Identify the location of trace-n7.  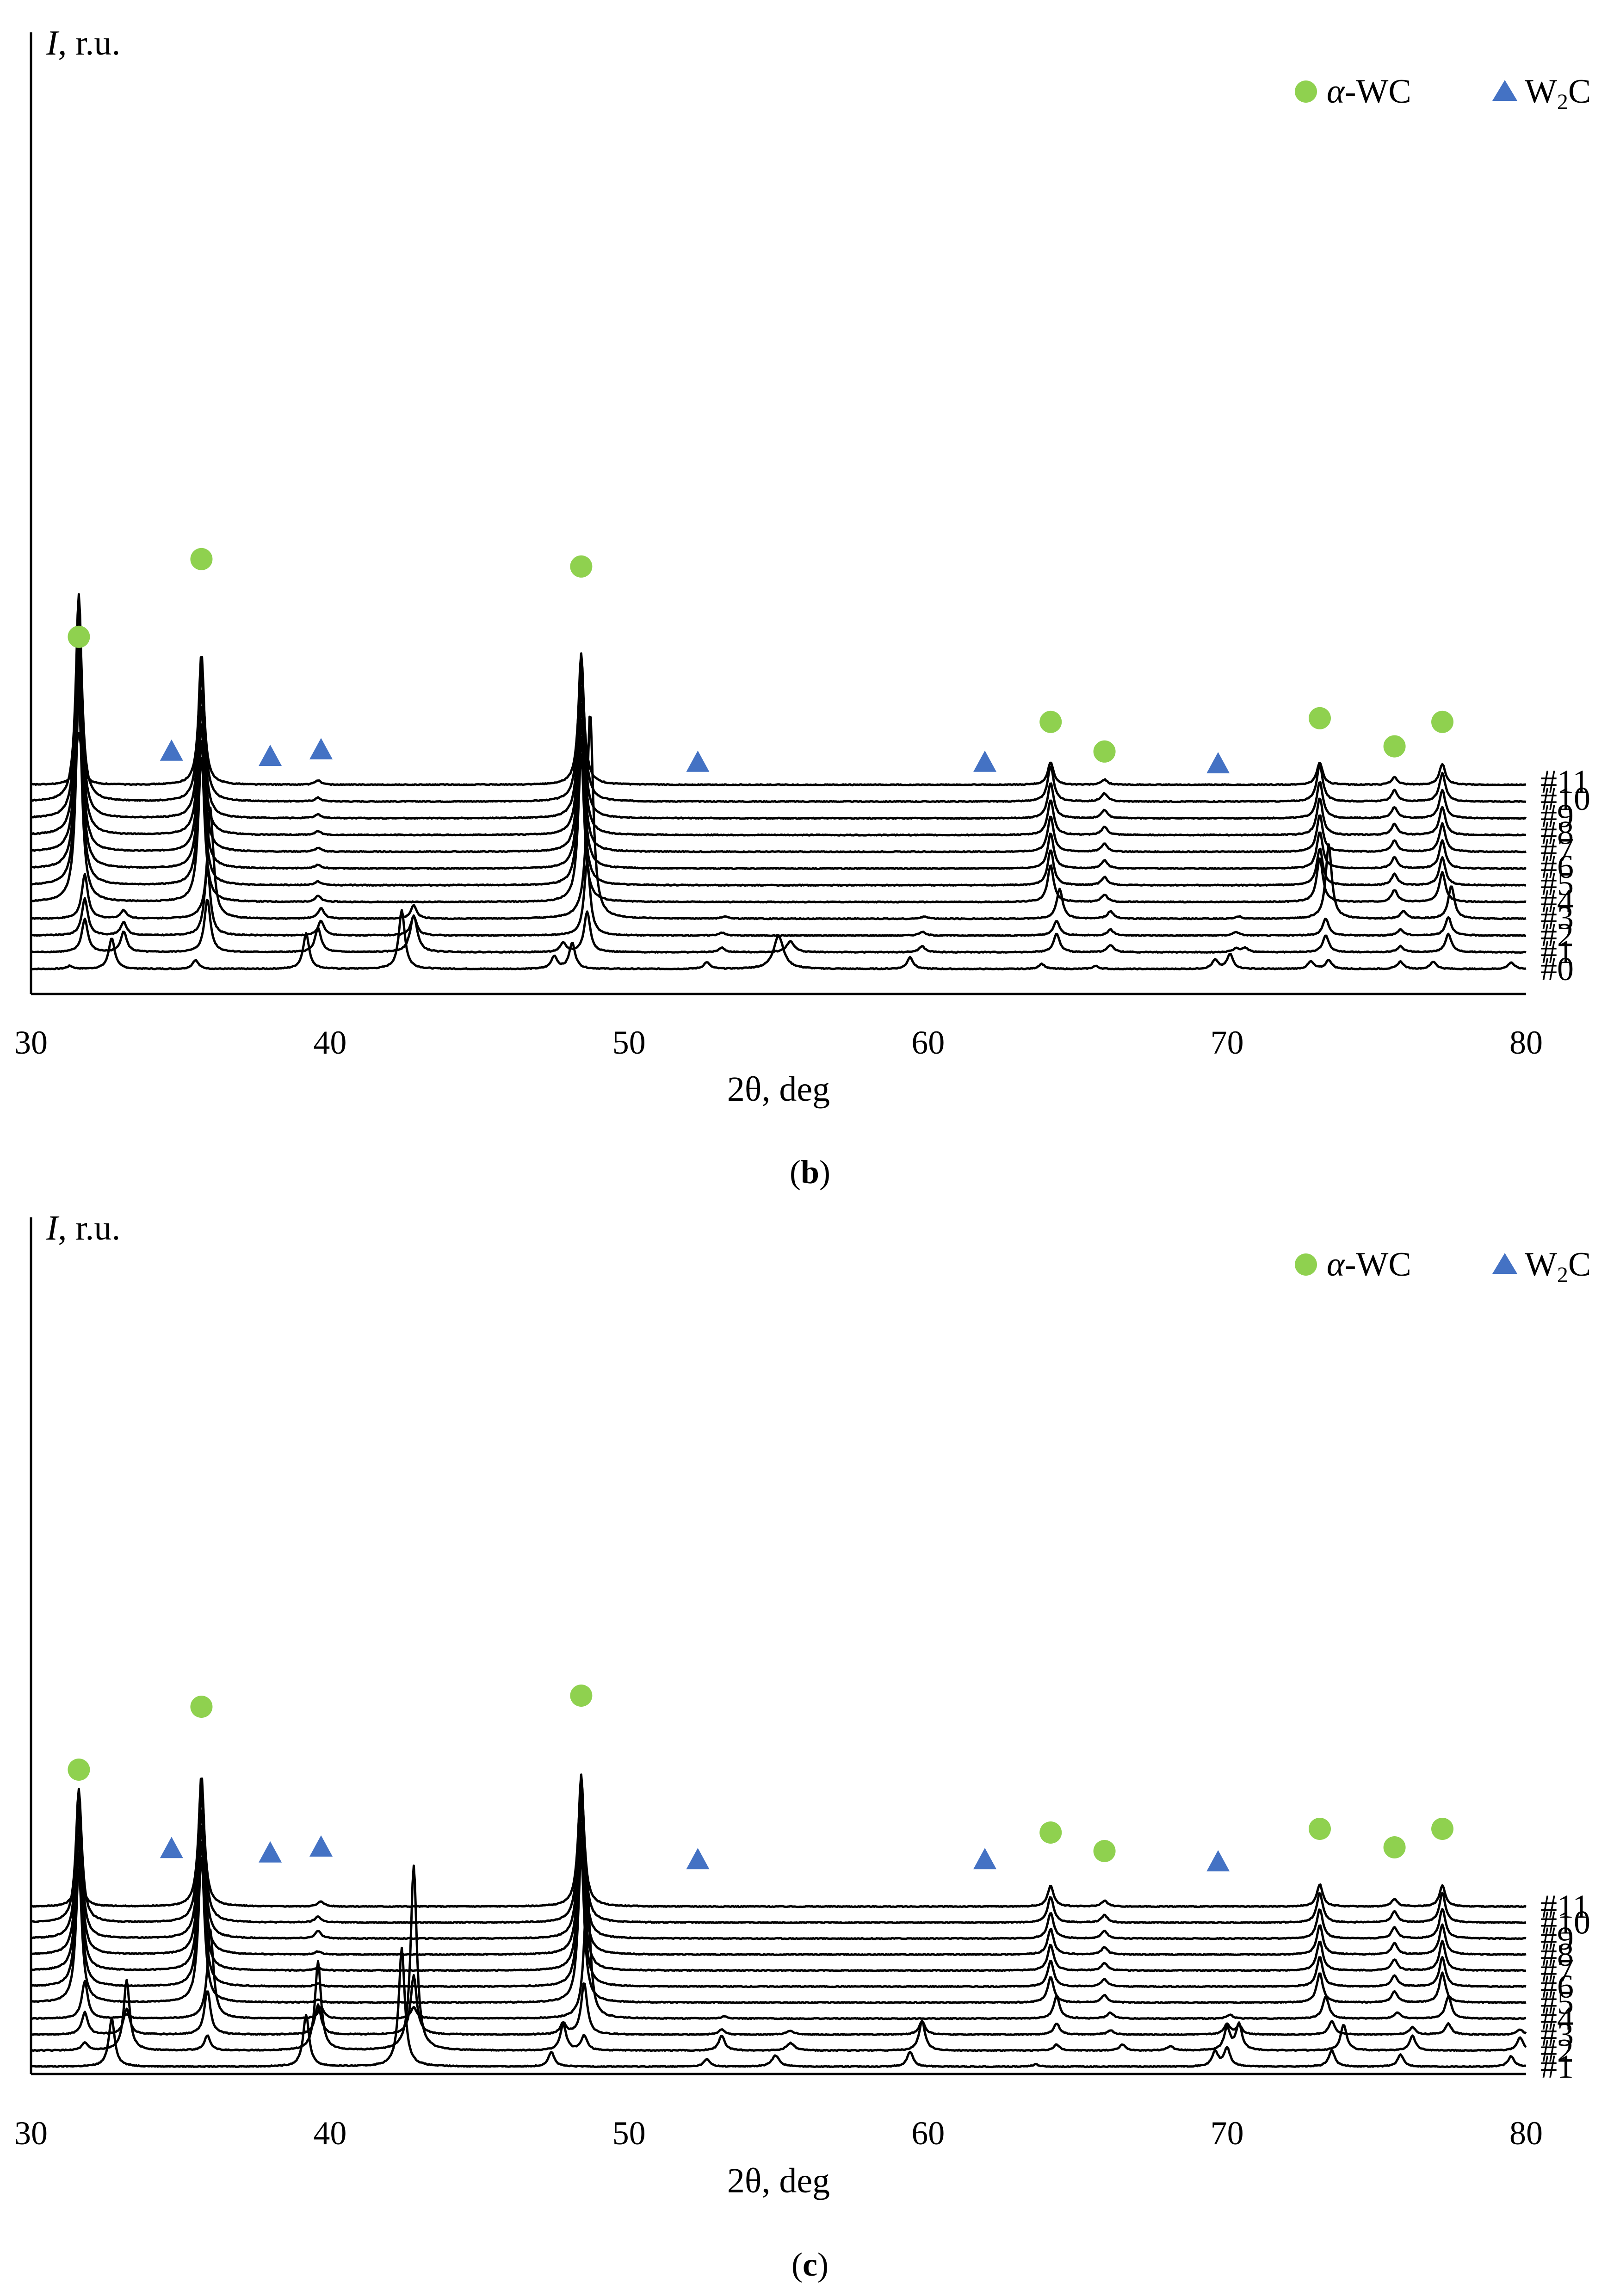
(778, 1896).